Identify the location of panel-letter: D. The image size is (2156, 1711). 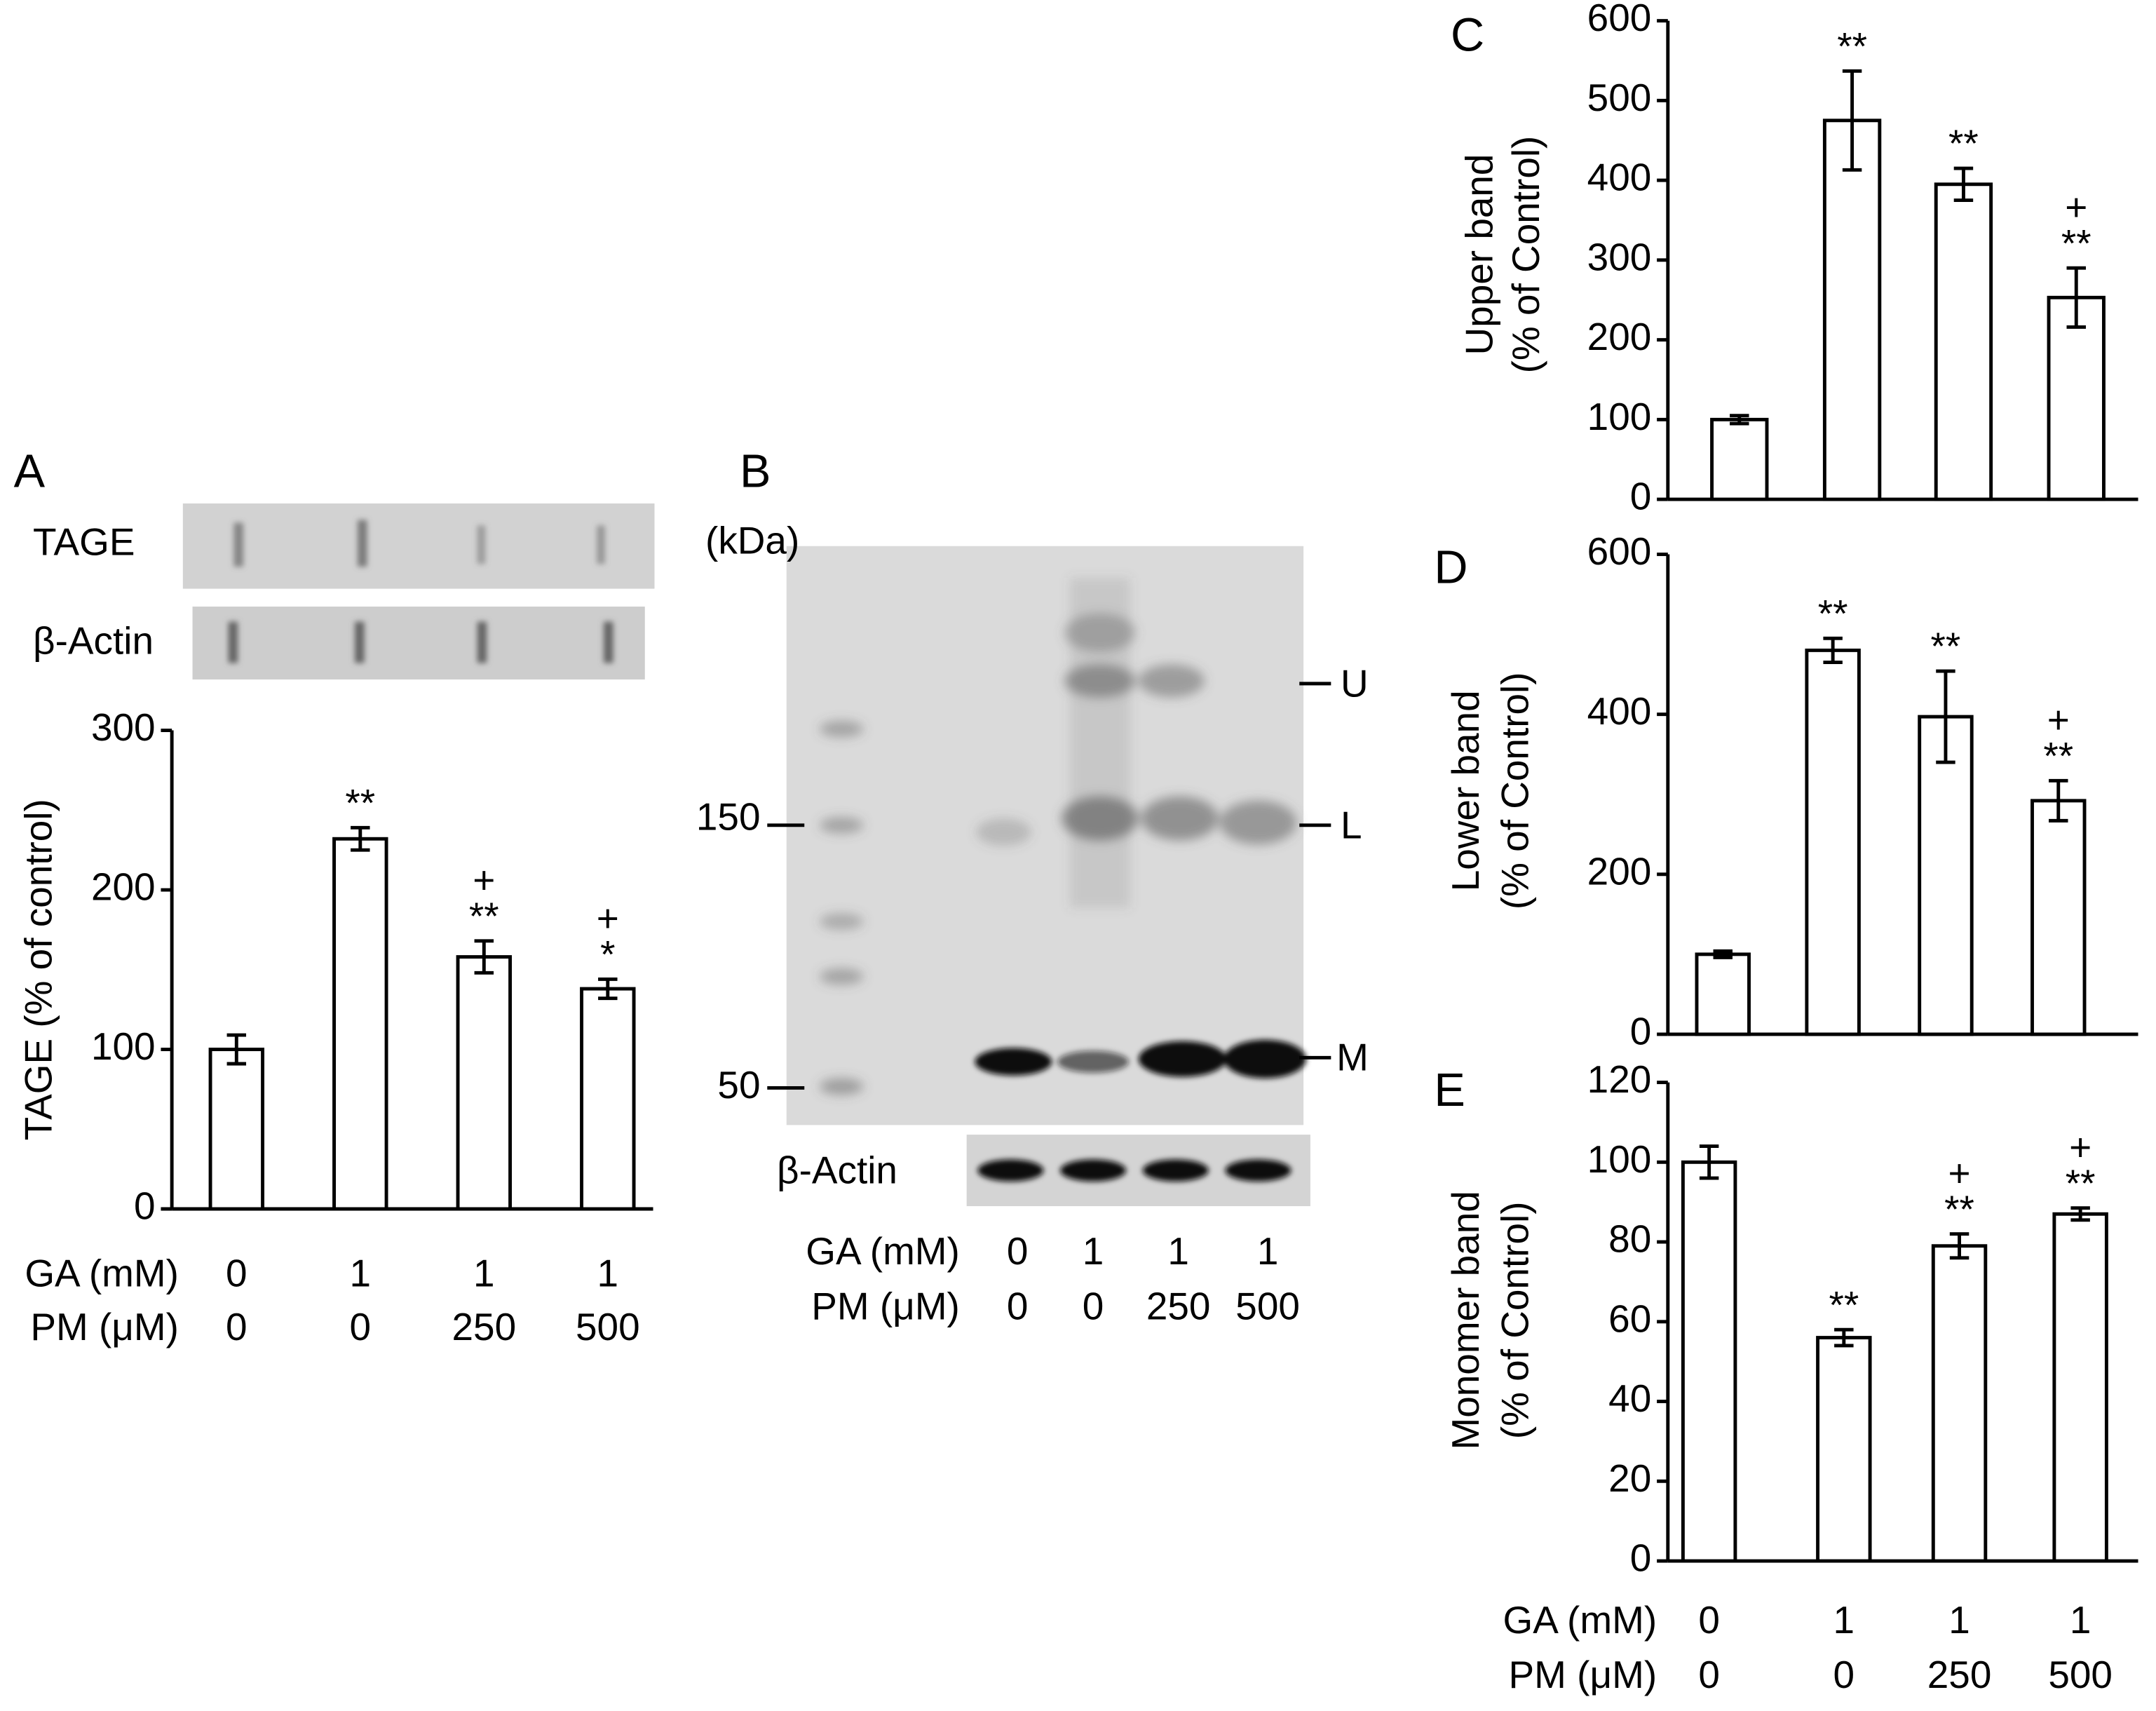
(1450, 568).